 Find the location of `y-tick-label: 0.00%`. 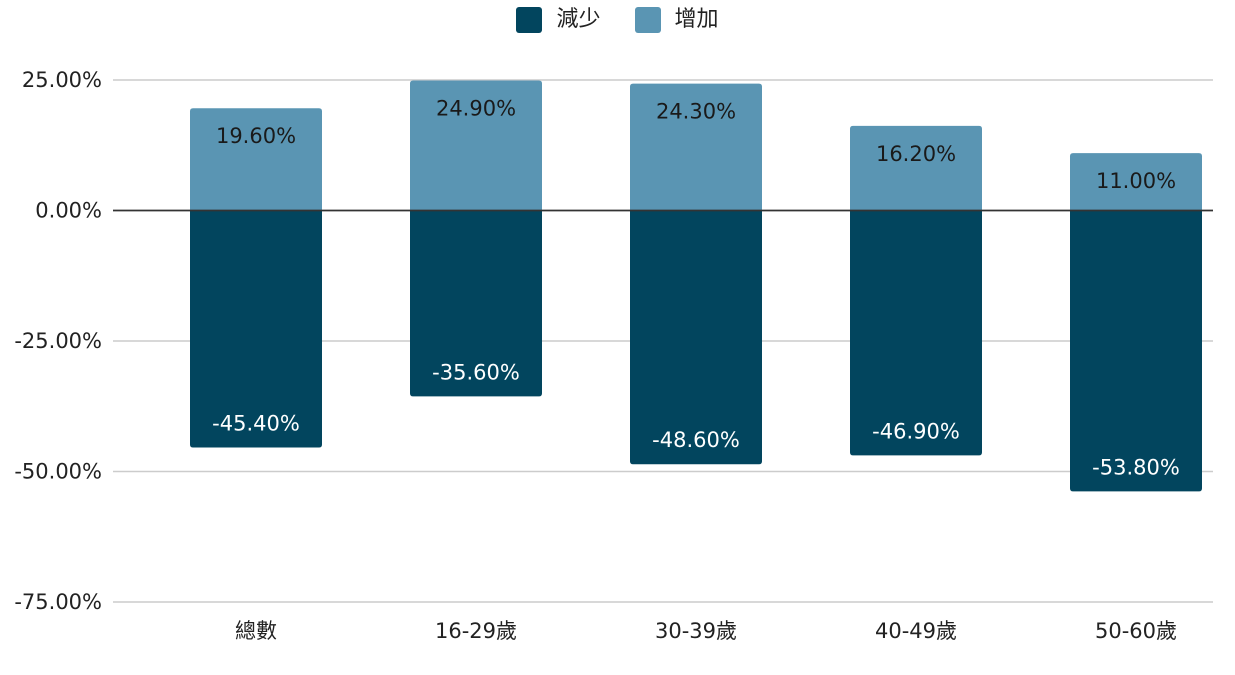

y-tick-label: 0.00% is located at coordinates (68, 211).